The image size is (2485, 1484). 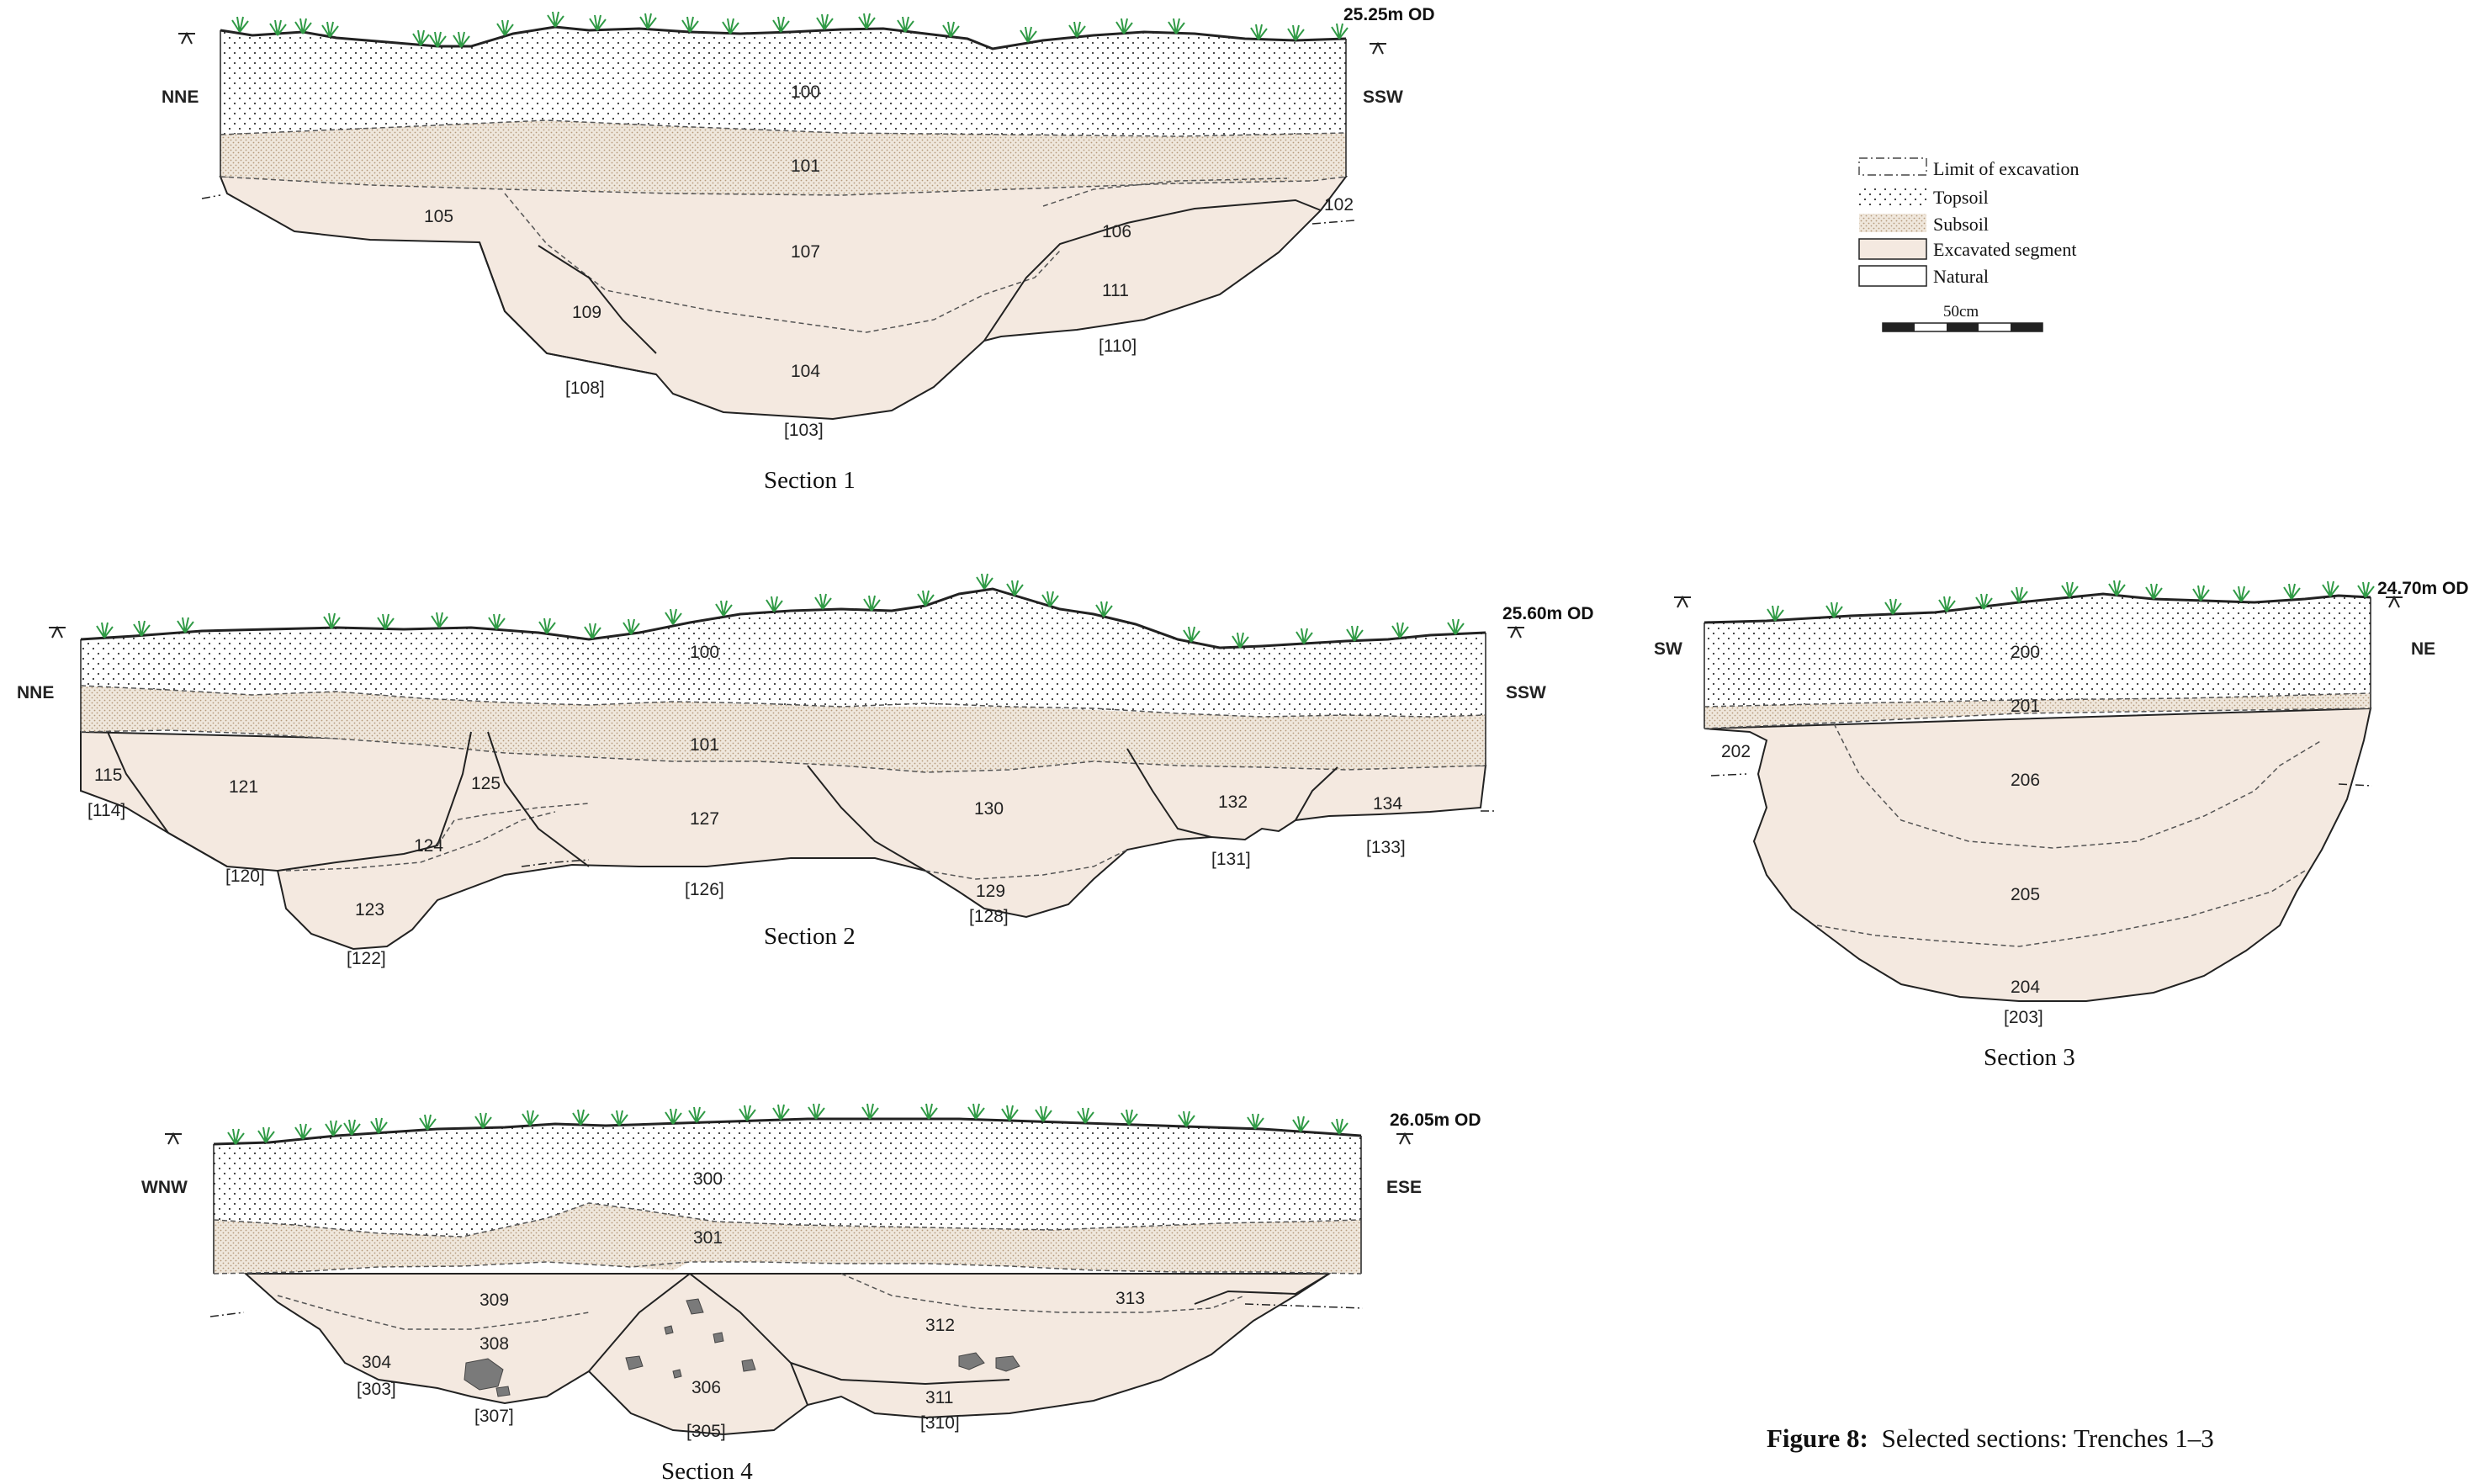 What do you see at coordinates (783, 618) in the screenshot?
I see `section-2-ground-surface` at bounding box center [783, 618].